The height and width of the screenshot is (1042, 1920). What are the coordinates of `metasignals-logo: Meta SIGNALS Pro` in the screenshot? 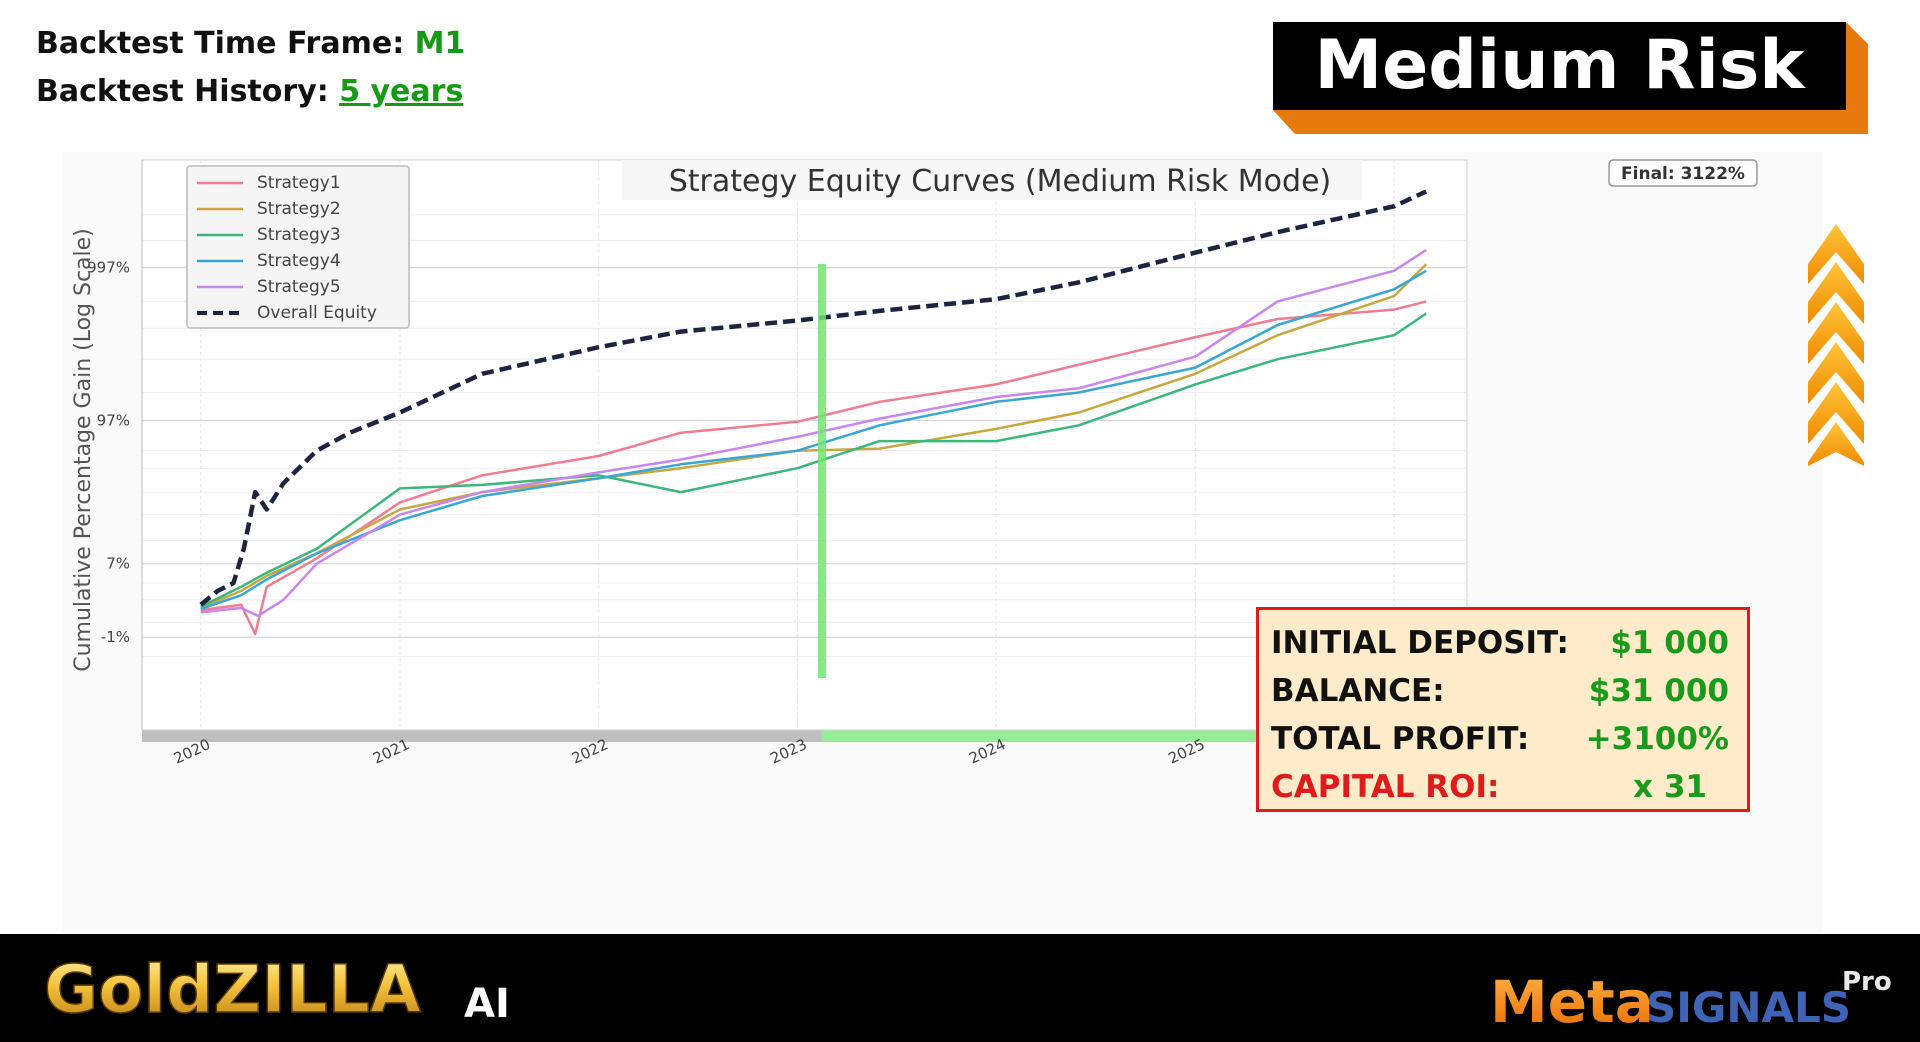 It's located at (1691, 1001).